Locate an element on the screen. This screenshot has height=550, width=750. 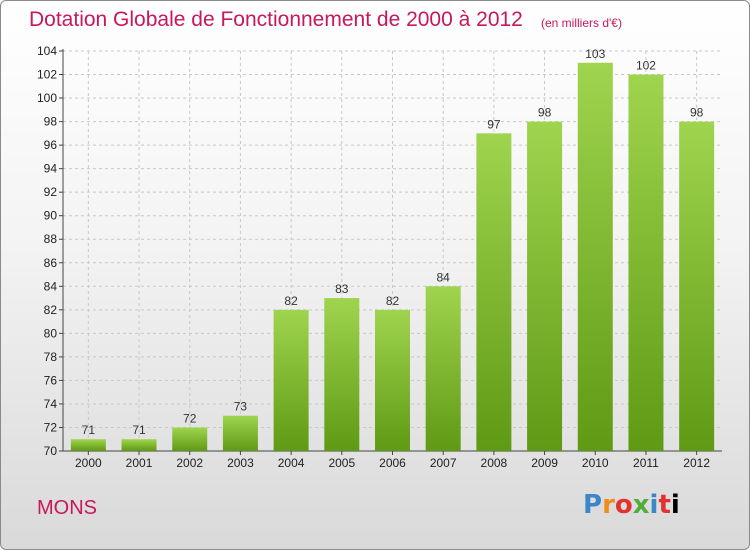
logo-letter: t is located at coordinates (664, 505).